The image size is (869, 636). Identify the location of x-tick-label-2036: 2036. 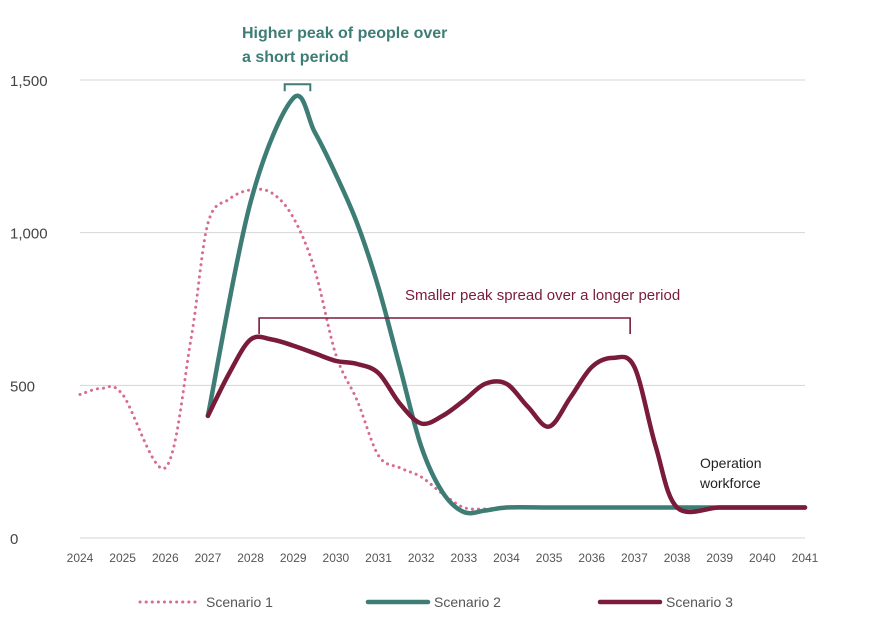
(591, 558).